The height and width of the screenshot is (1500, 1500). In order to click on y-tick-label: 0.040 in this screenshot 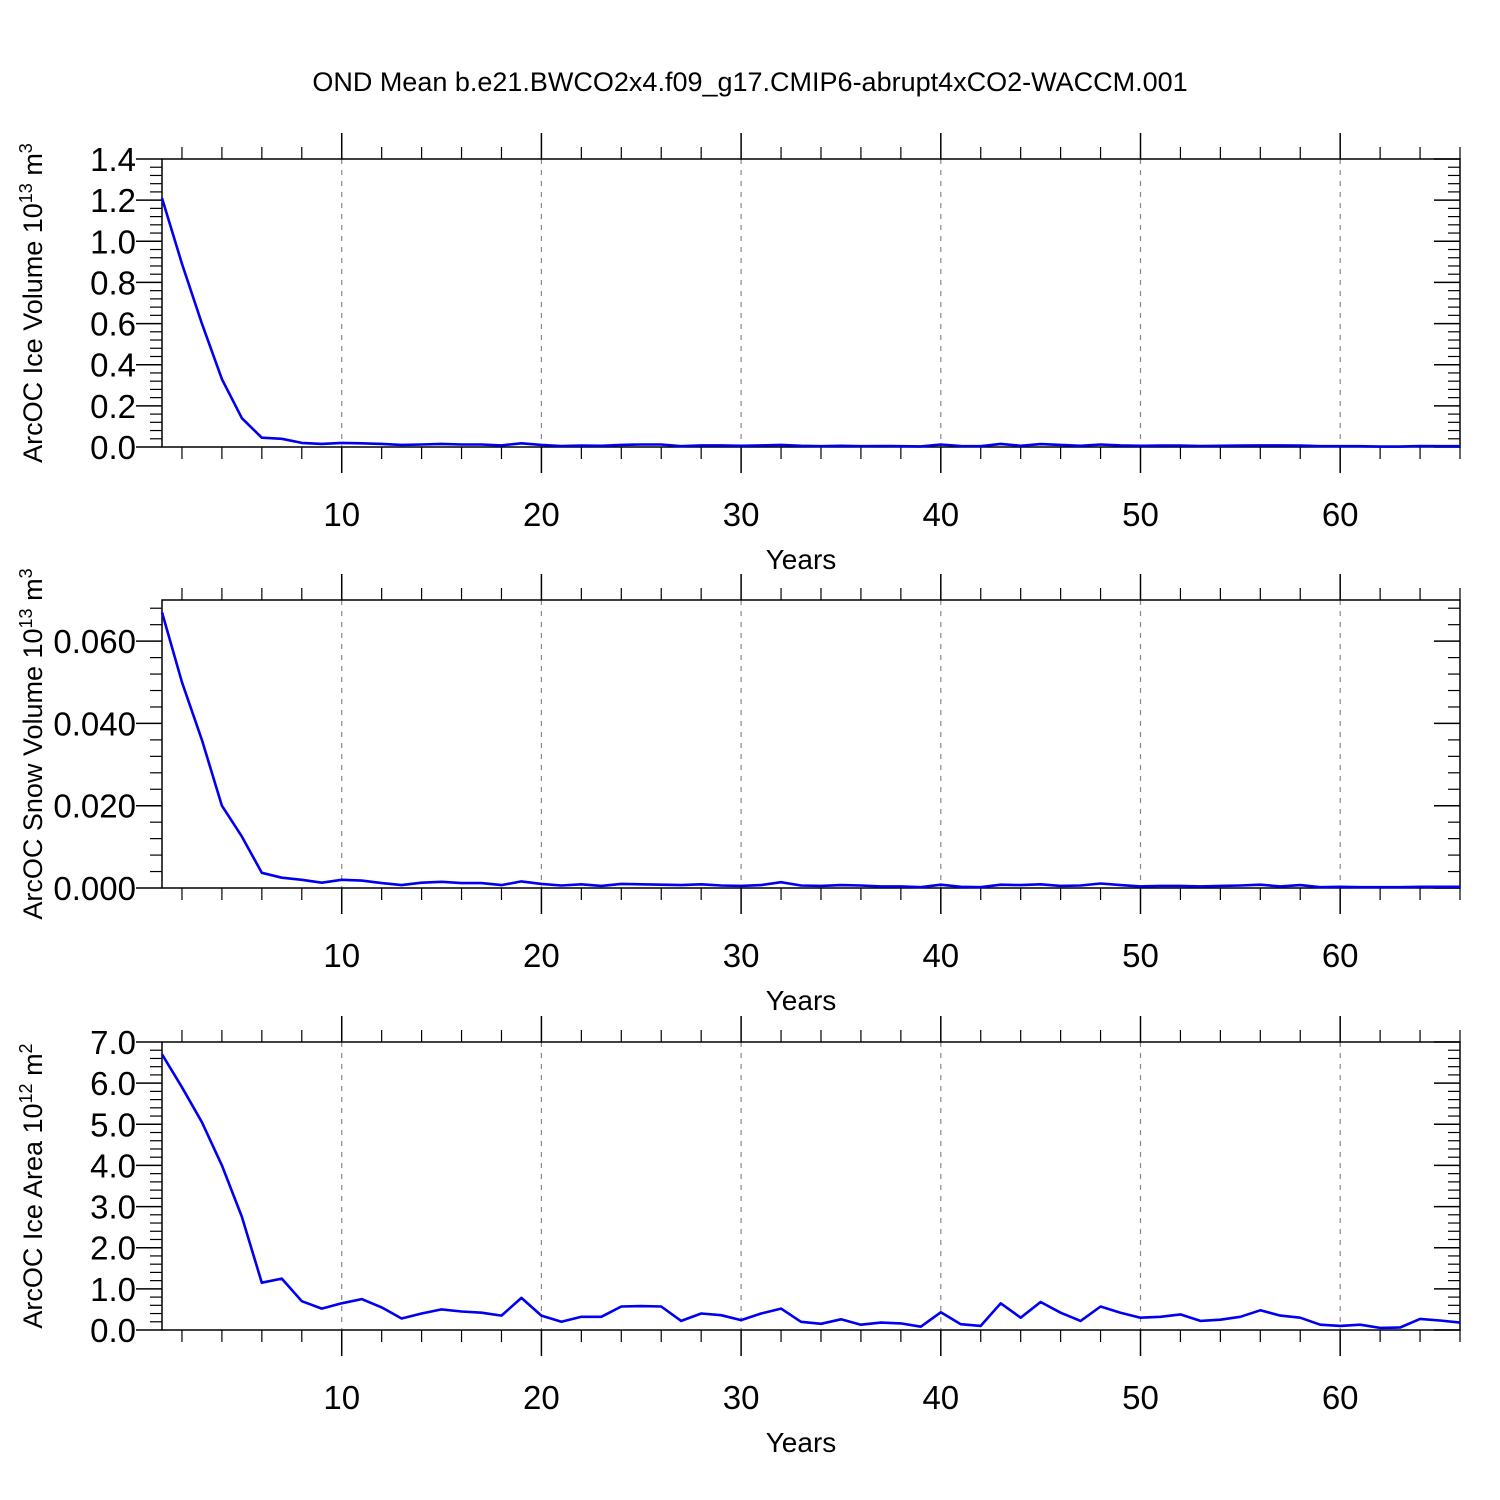, I will do `click(94, 723)`.